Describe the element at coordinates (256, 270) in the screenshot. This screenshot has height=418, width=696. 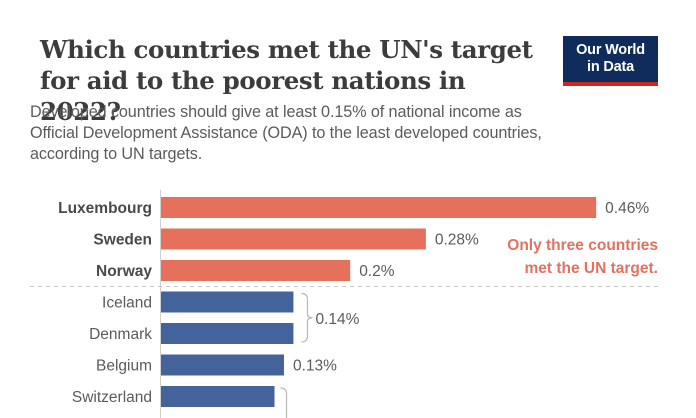
I see `bar-norway` at that location.